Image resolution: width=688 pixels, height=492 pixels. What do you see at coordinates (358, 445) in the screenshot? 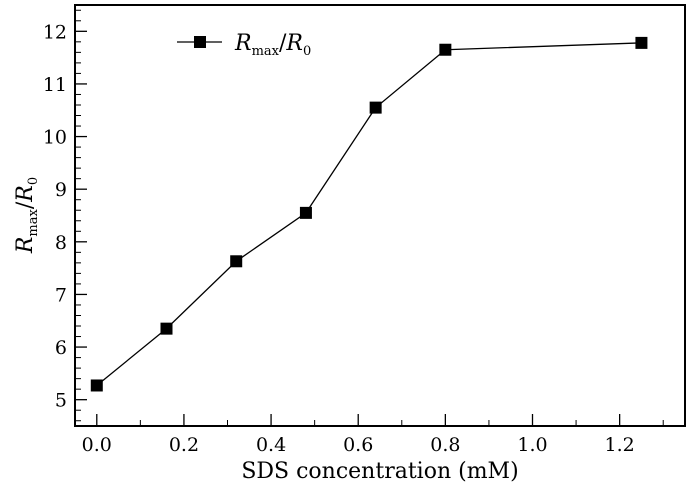
I see `x-tick-label: 0.6` at bounding box center [358, 445].